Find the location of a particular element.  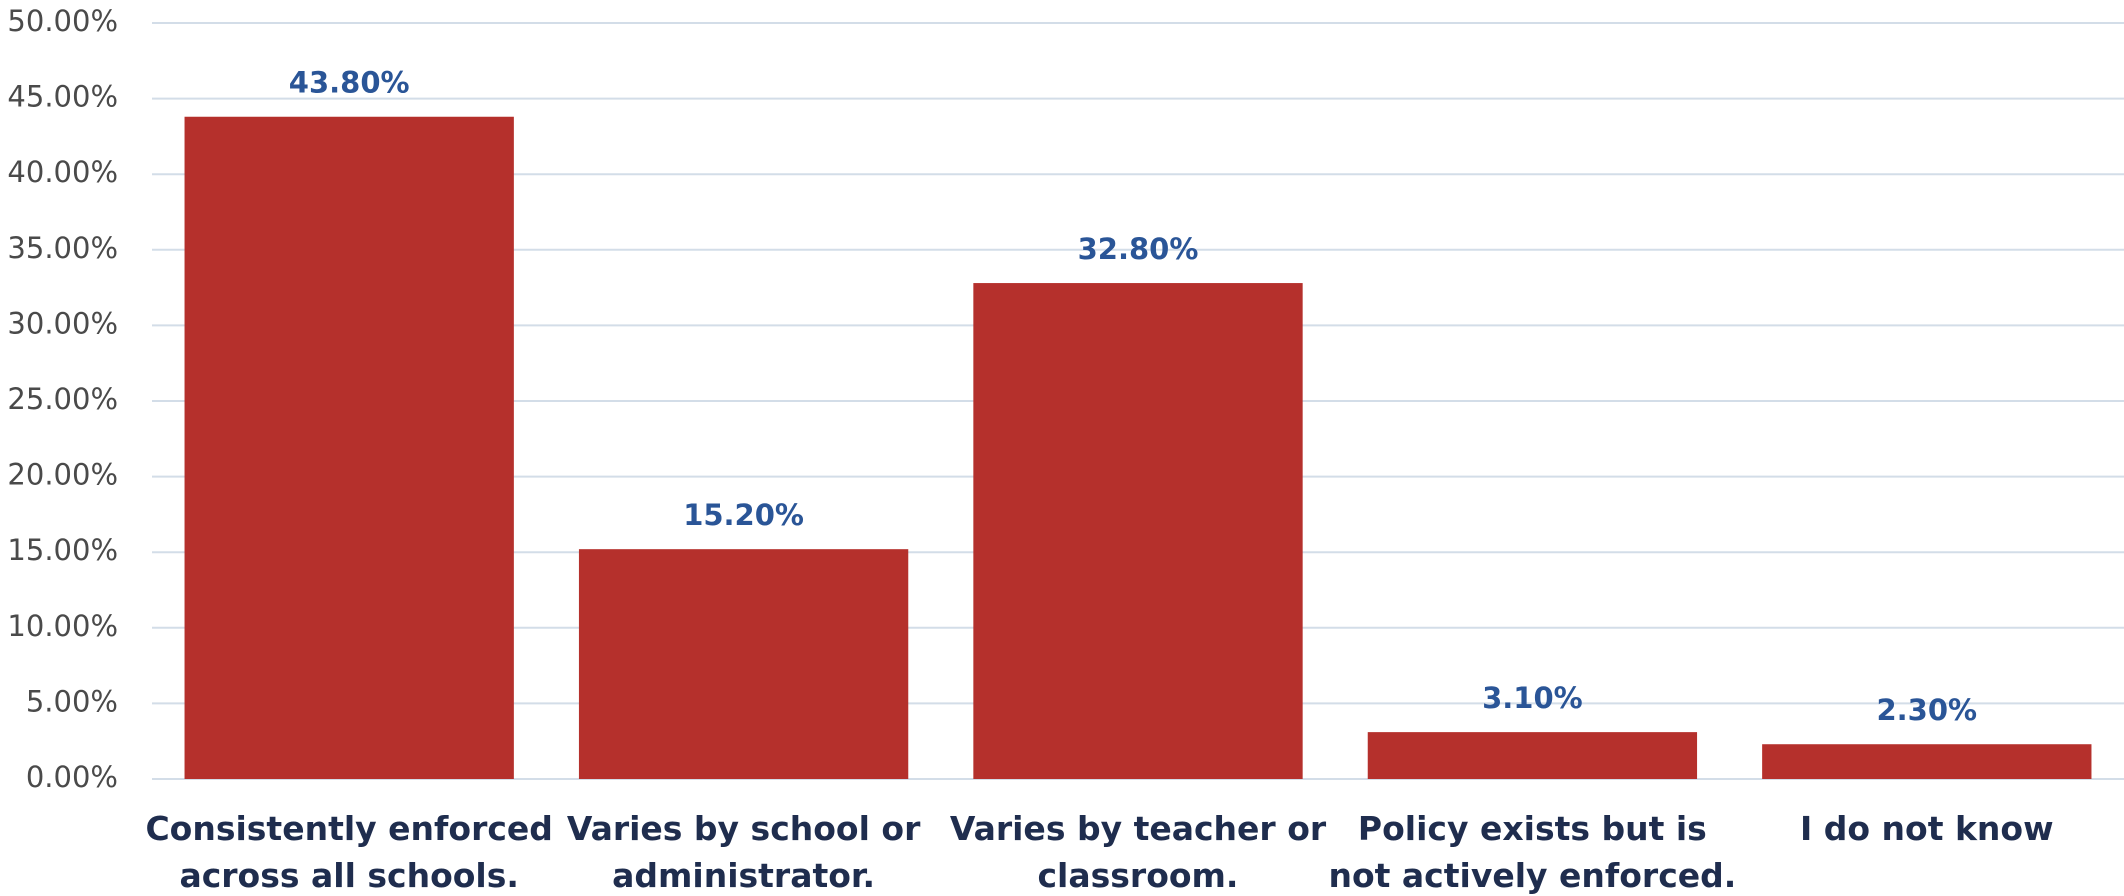

y-tick-label: 30.00% is located at coordinates (62, 323).